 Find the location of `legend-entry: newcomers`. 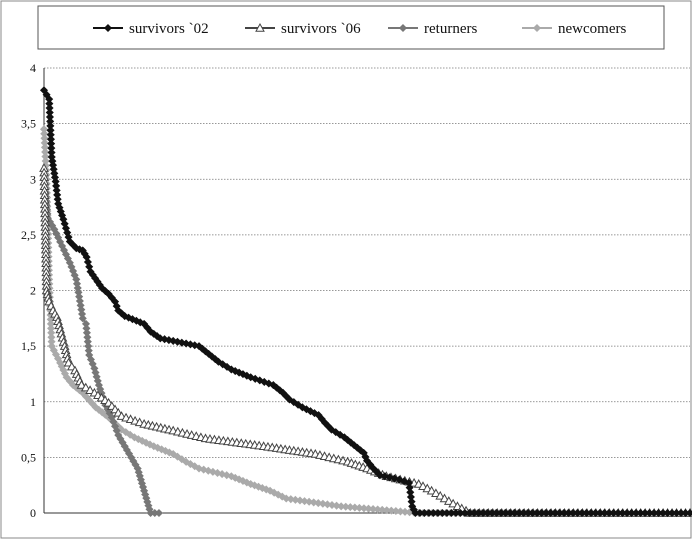

legend-entry: newcomers is located at coordinates (574, 29).